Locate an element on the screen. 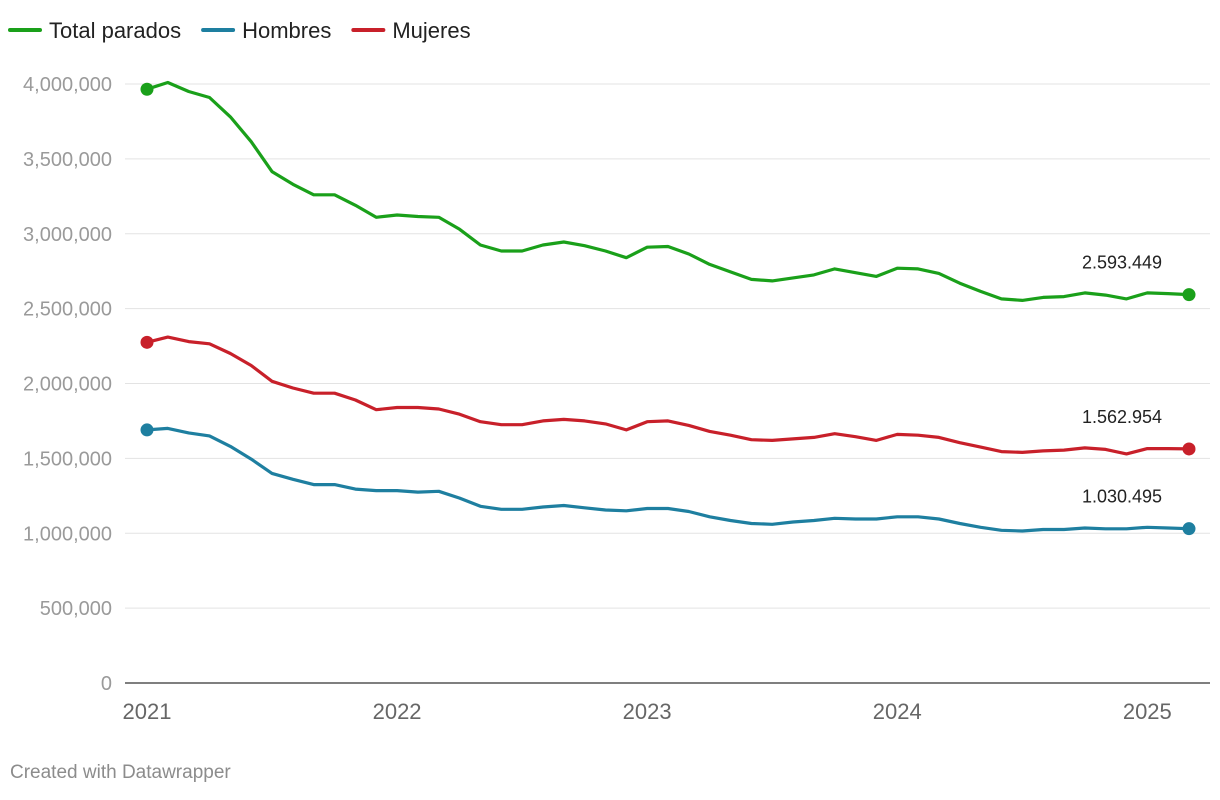  start-point-hombres is located at coordinates (147, 430).